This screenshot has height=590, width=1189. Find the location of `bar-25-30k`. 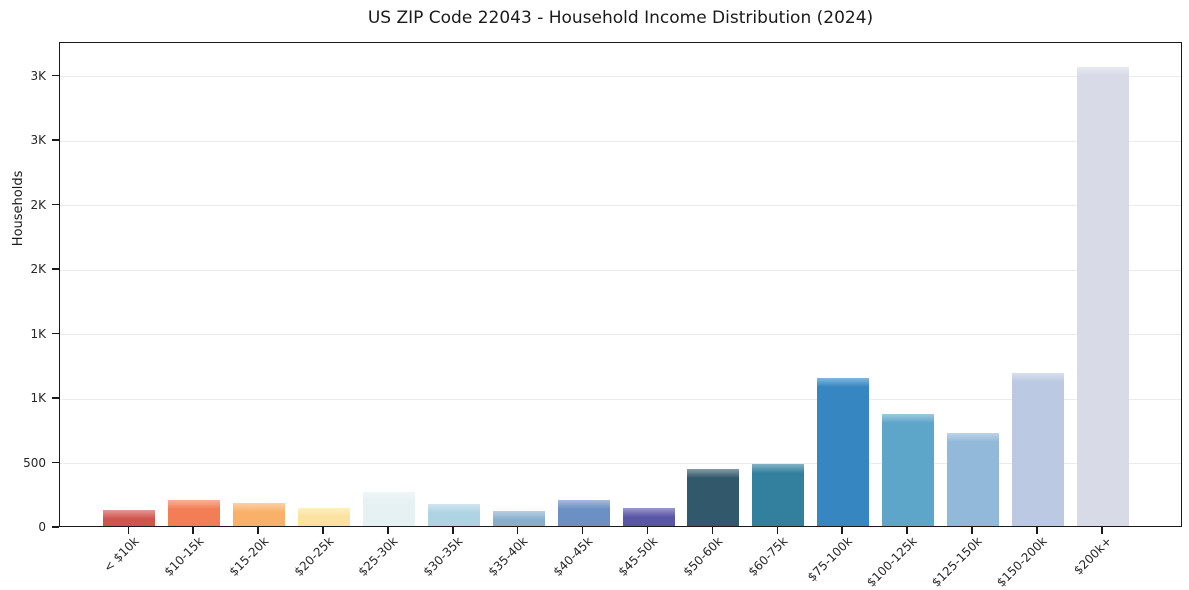

bar-25-30k is located at coordinates (388, 508).